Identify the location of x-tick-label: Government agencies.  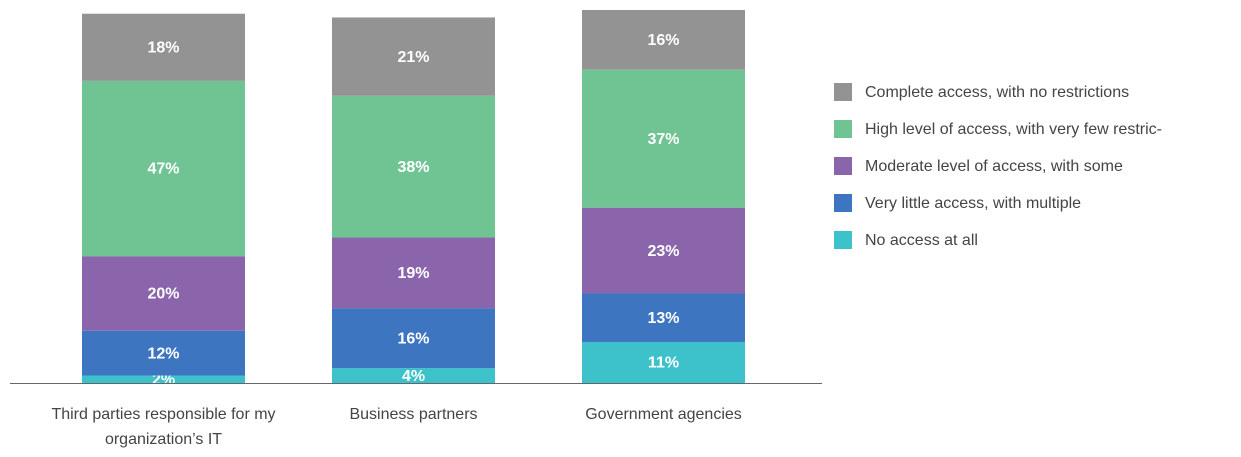
(663, 414).